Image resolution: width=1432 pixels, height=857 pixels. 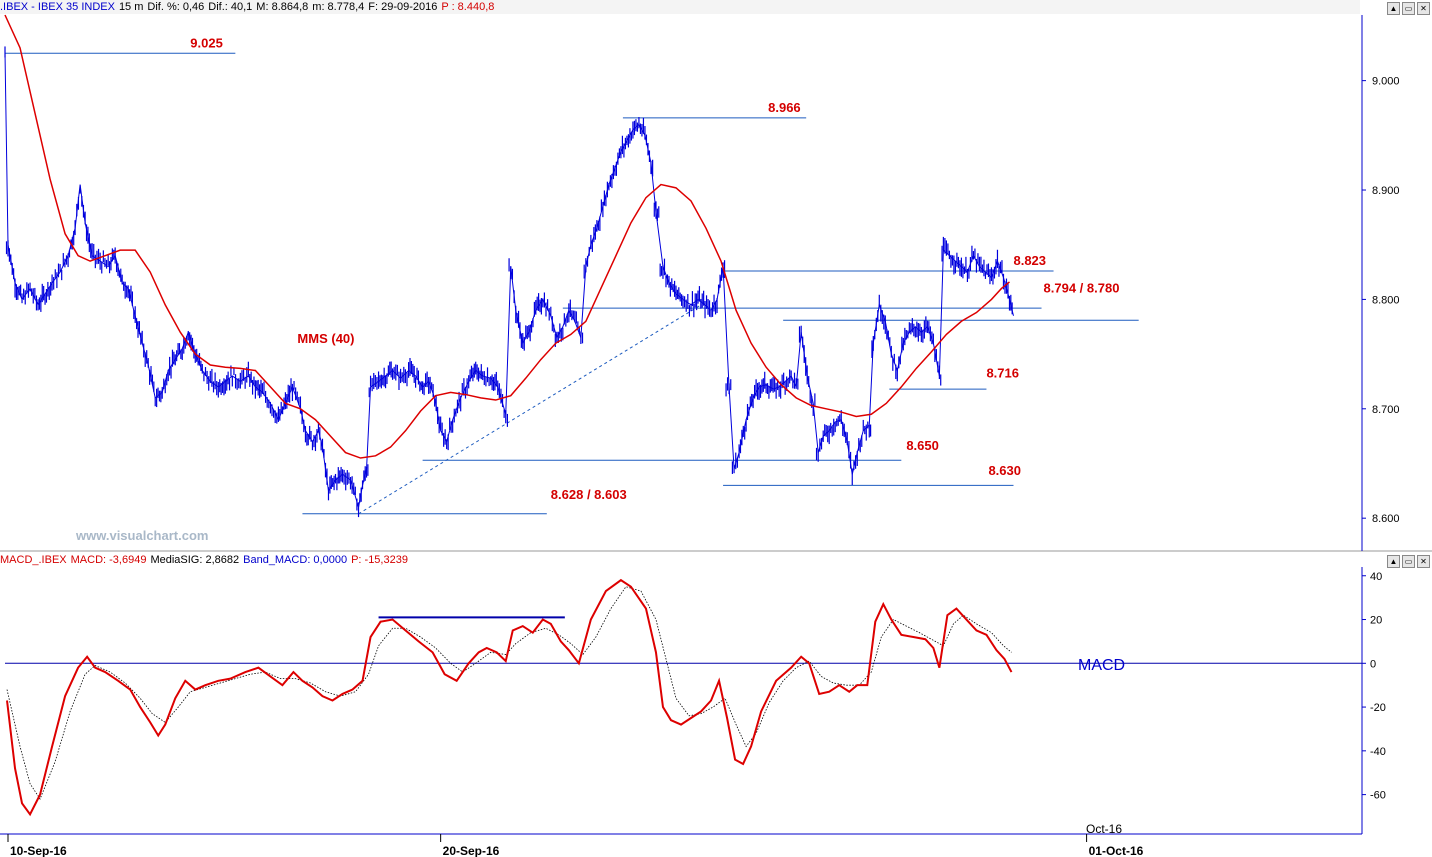 What do you see at coordinates (176, 7) in the screenshot?
I see `dif-pct: Dif. %: 0,46` at bounding box center [176, 7].